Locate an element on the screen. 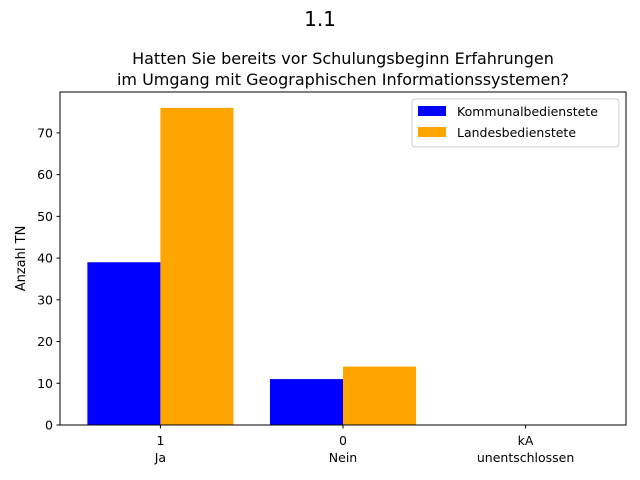 The image size is (640, 480). x-axis: 1 Ja 0 Nein kA unentschlossen is located at coordinates (364, 445).